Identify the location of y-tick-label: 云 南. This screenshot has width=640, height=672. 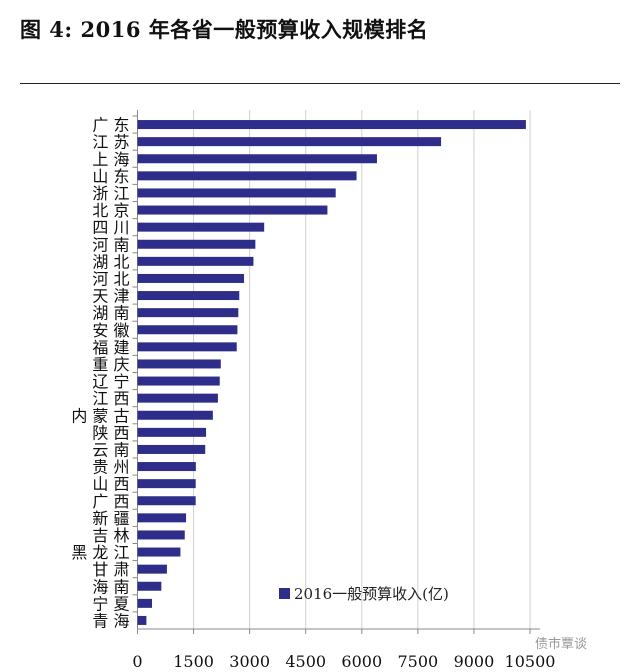
(110, 449).